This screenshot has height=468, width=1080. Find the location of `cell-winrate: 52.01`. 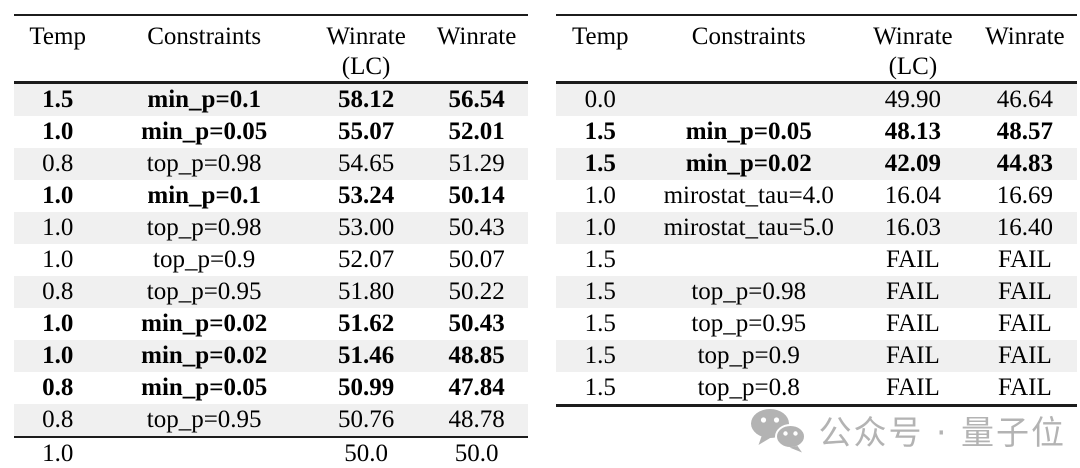

cell-winrate: 52.01 is located at coordinates (476, 131).